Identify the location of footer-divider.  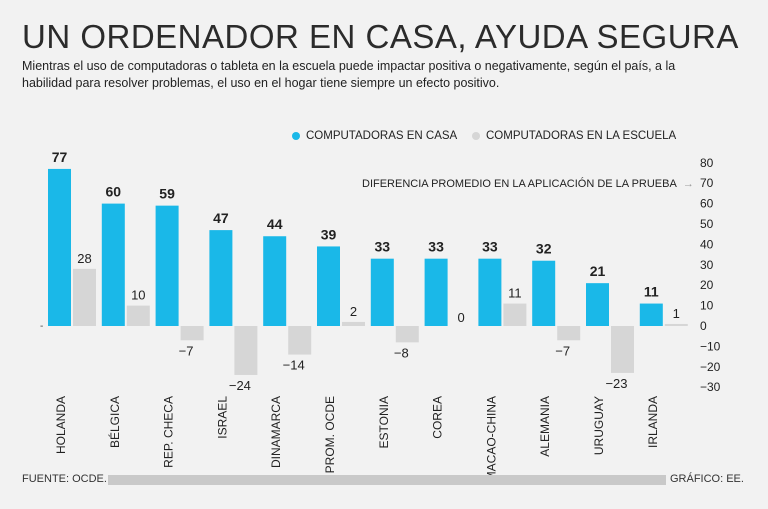
(387, 480).